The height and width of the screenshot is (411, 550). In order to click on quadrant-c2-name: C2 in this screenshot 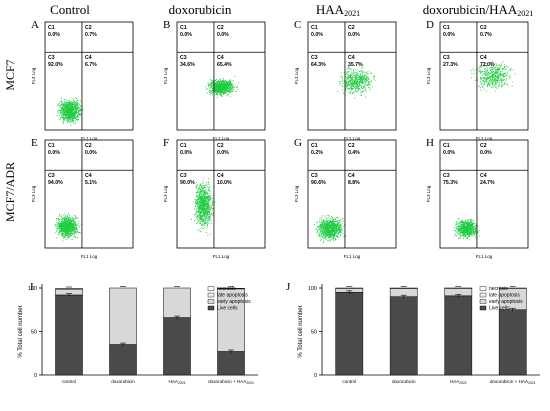, I will do `click(88, 28)`.